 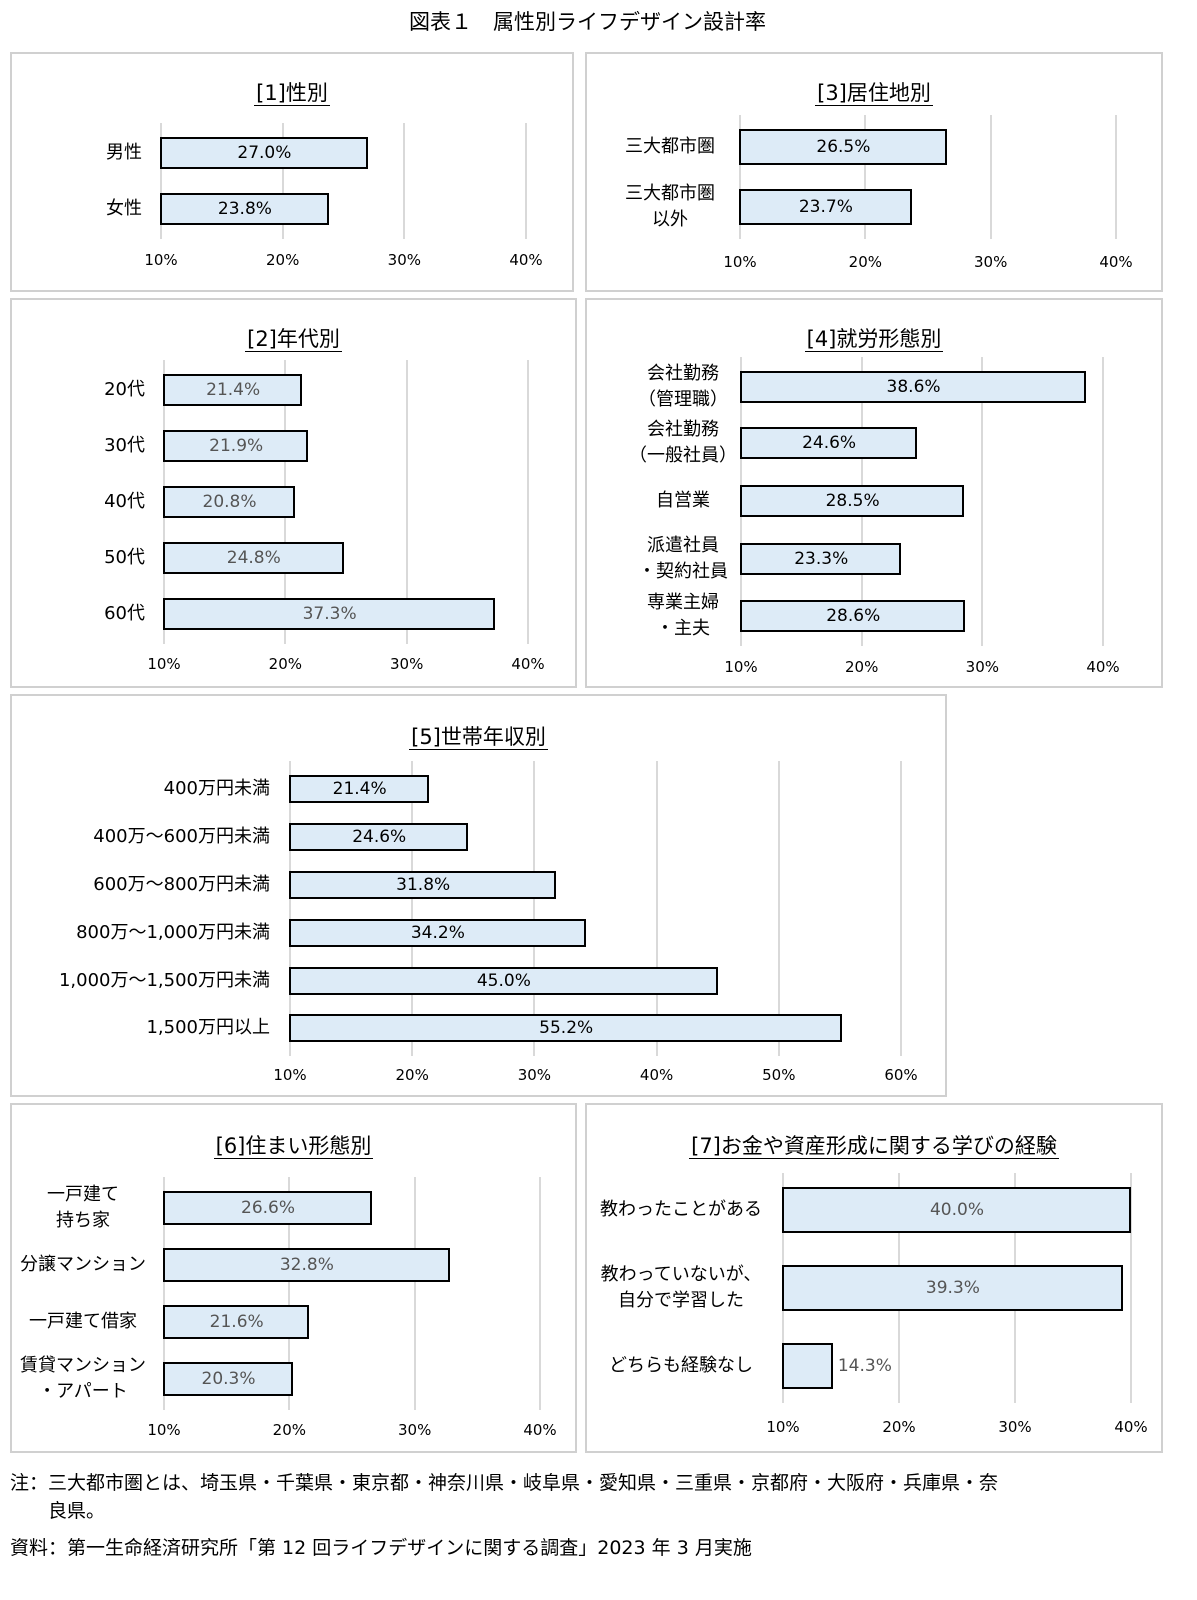 What do you see at coordinates (683, 500) in the screenshot?
I see `category-label: 自営業` at bounding box center [683, 500].